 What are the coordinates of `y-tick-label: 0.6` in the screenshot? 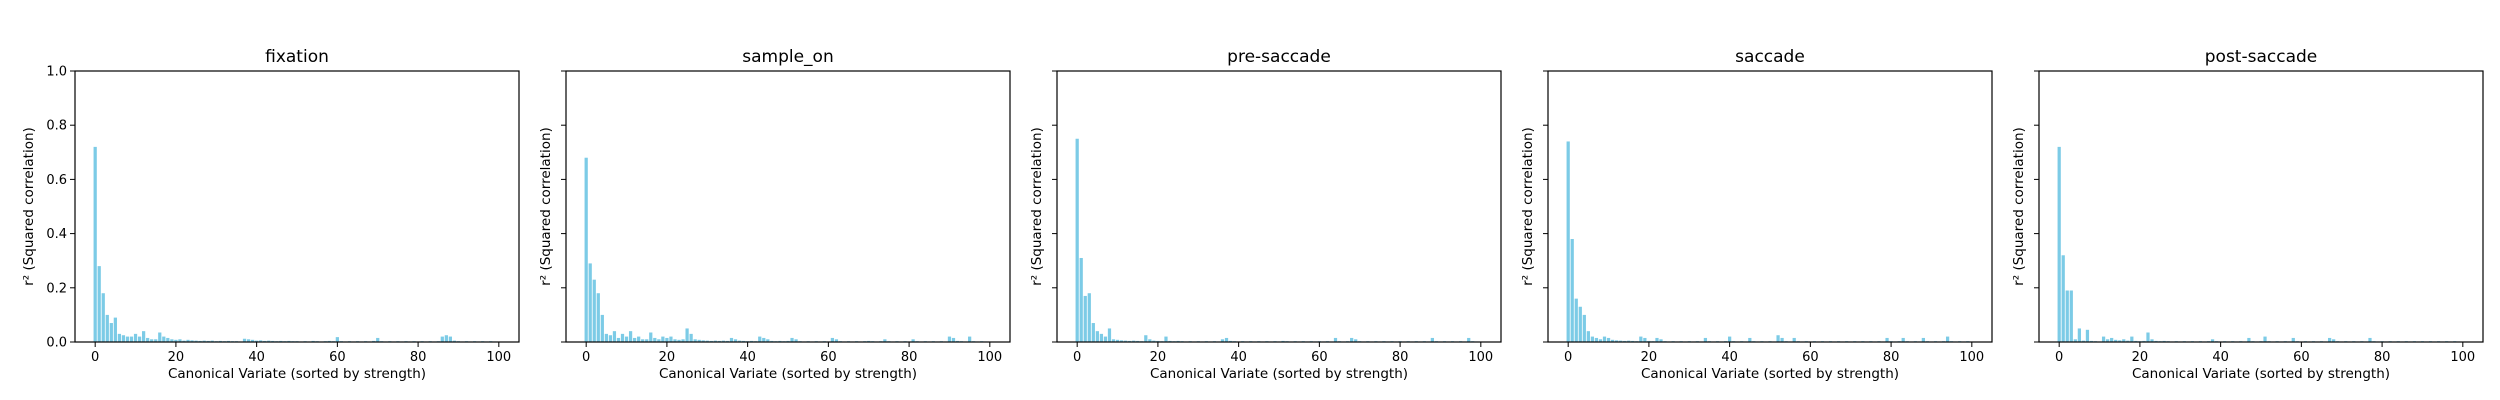 It's located at (56, 180).